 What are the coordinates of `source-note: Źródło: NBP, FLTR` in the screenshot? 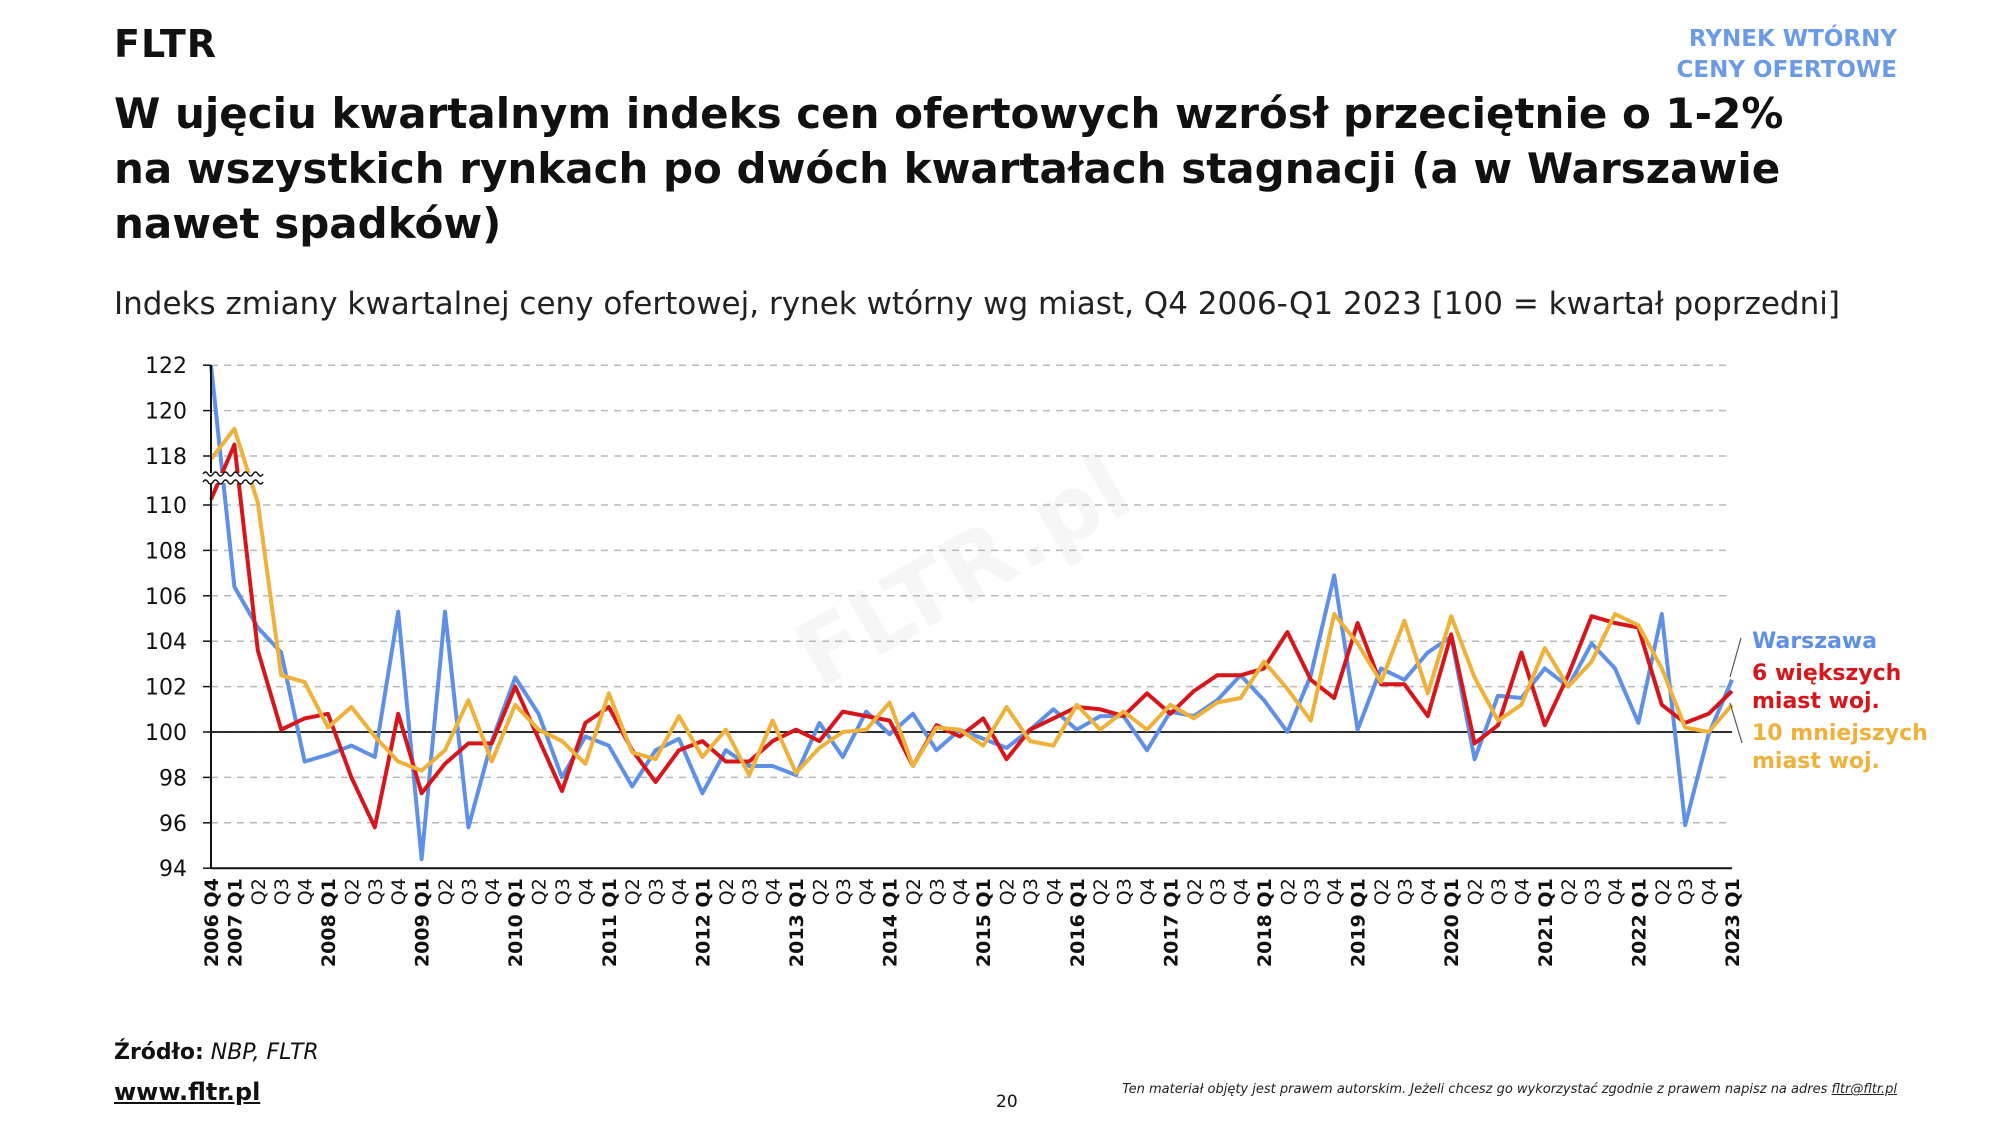 It's located at (216, 1052).